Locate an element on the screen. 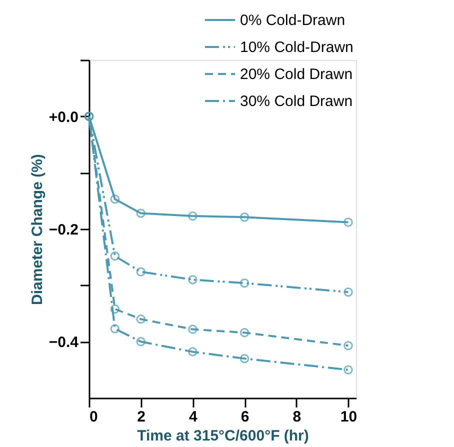  y-tick-label: −0.4 is located at coordinates (64, 343).